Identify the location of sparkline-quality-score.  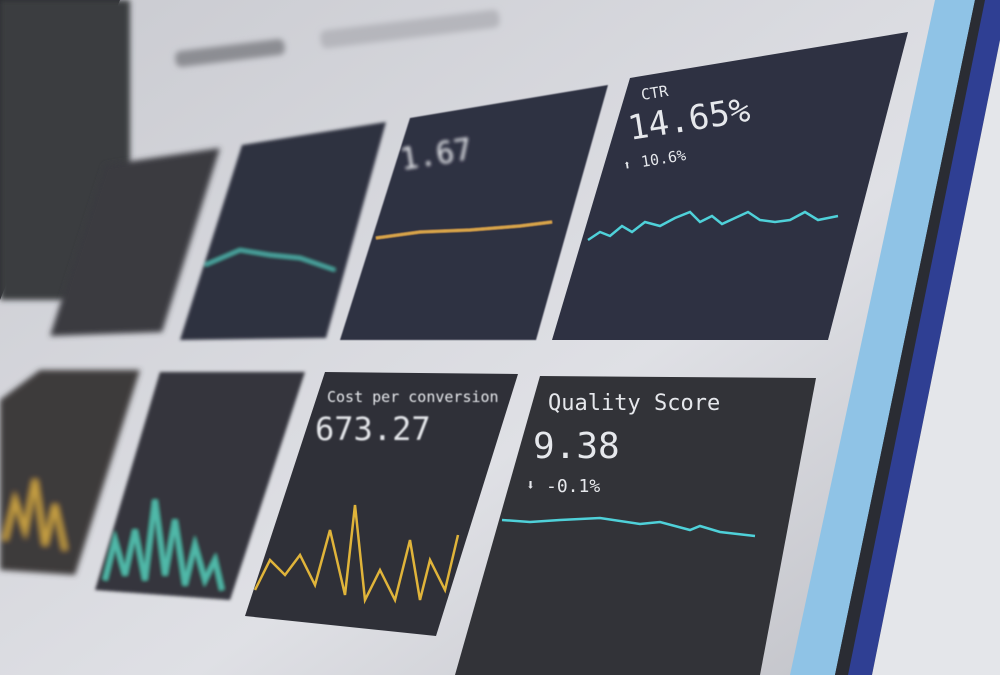
(628, 527).